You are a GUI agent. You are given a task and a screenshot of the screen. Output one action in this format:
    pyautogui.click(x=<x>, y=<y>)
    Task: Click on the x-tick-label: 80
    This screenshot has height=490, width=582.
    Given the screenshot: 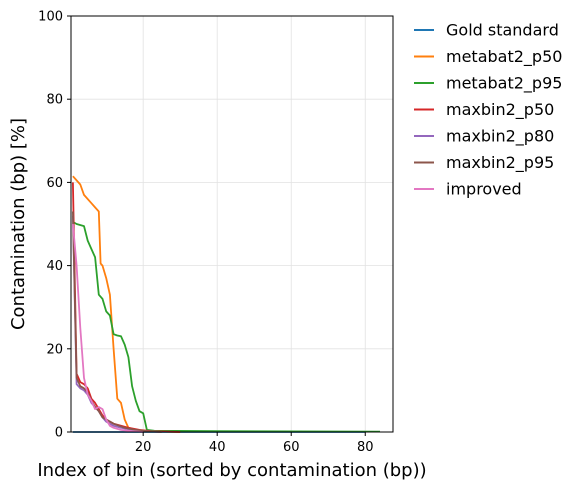 What is the action you would take?
    pyautogui.click(x=365, y=447)
    